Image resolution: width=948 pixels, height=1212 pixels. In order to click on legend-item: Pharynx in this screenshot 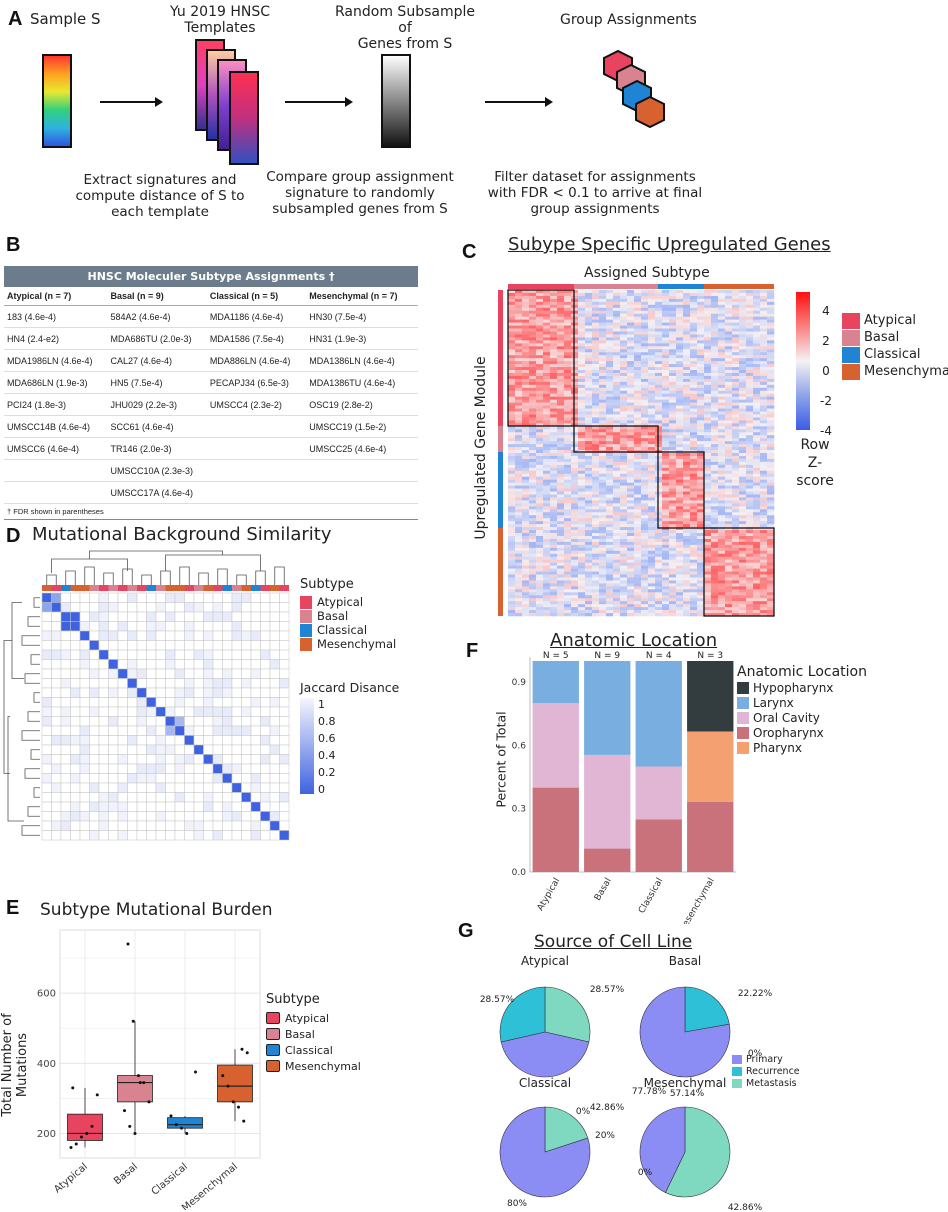, I will do `click(802, 747)`.